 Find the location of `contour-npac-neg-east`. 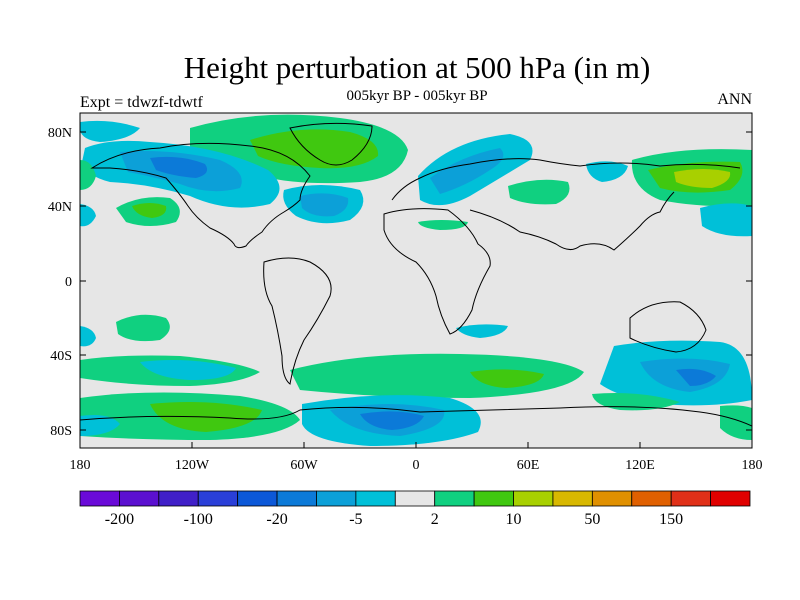

contour-npac-neg-east is located at coordinates (726, 220).